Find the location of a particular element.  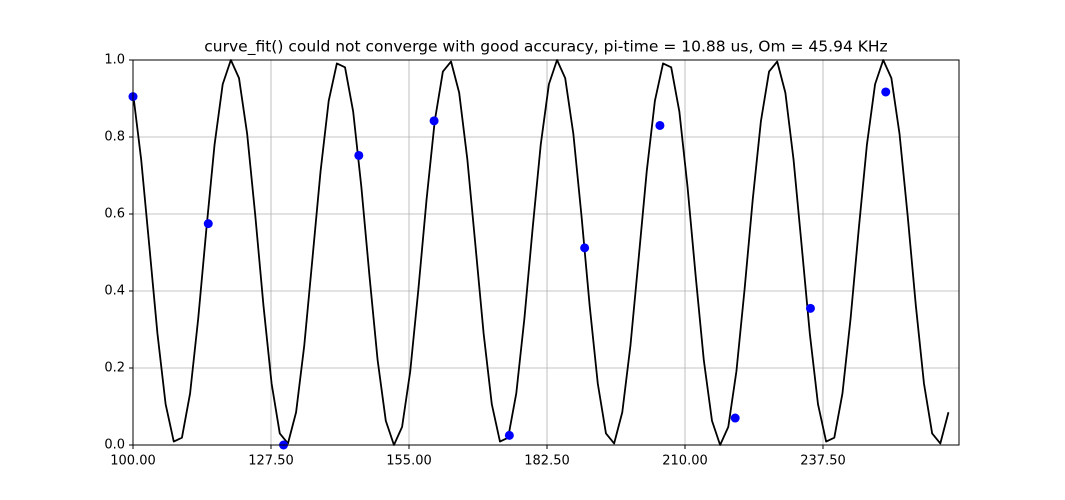

x-tick-label: 237.50 is located at coordinates (823, 461).